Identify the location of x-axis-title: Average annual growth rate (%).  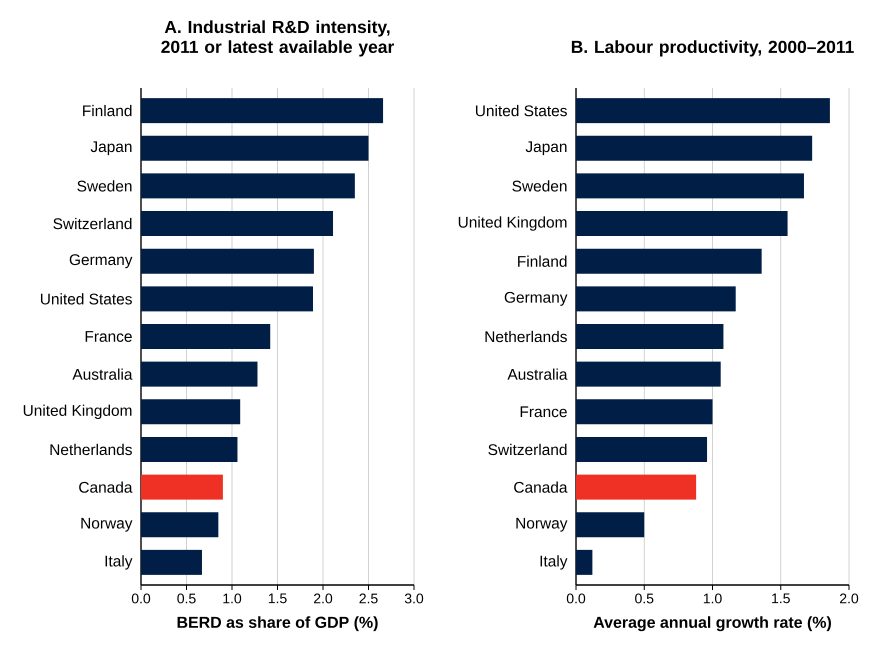
(712, 624).